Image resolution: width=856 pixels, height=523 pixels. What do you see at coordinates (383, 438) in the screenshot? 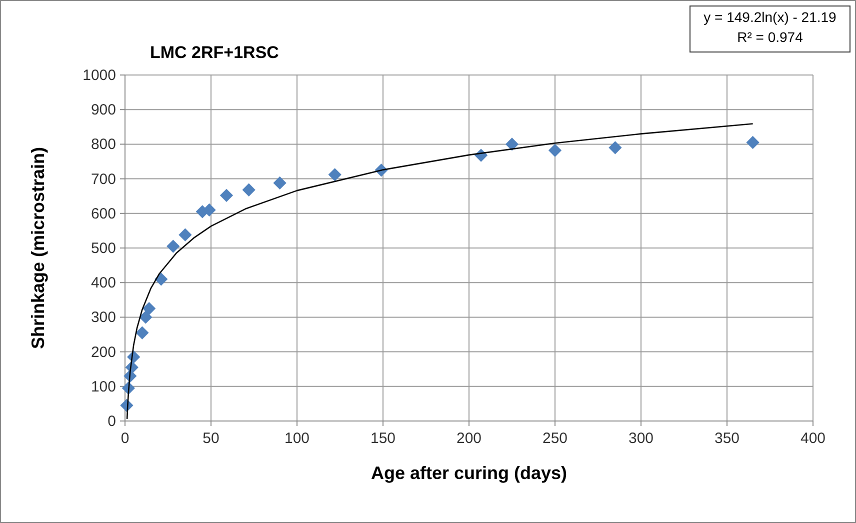
I see `x-tick-label: 150` at bounding box center [383, 438].